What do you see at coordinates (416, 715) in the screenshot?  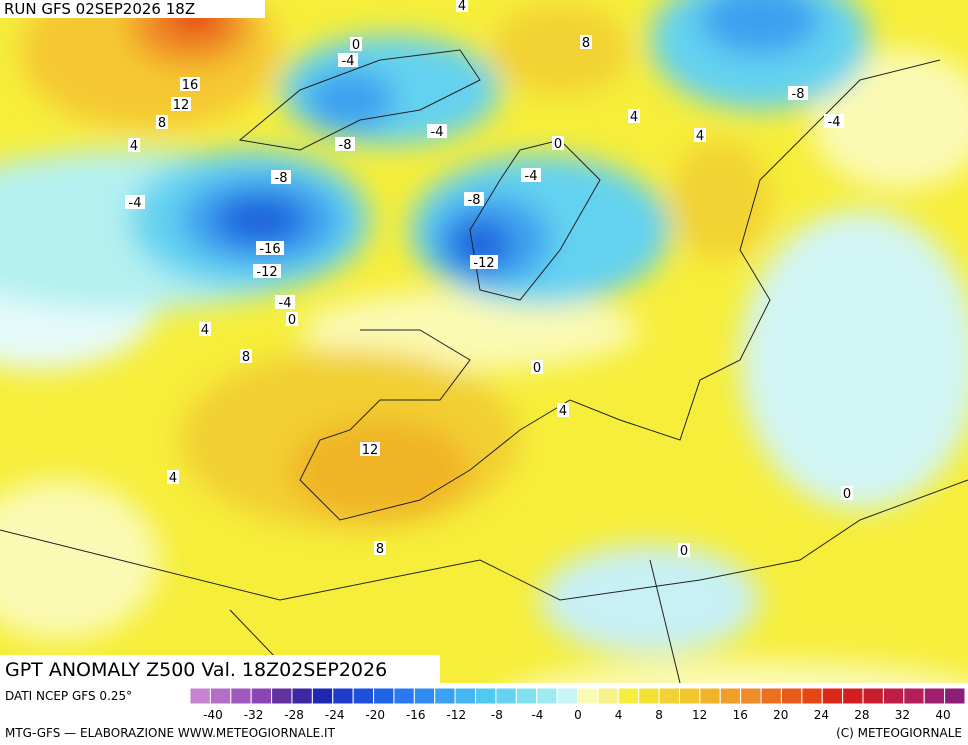 I see `color-bar-label: -16` at bounding box center [416, 715].